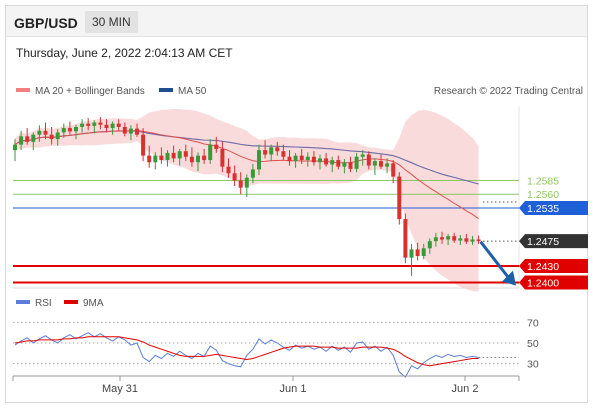  I want to click on level-label-1.2430: 1.2430, so click(543, 267).